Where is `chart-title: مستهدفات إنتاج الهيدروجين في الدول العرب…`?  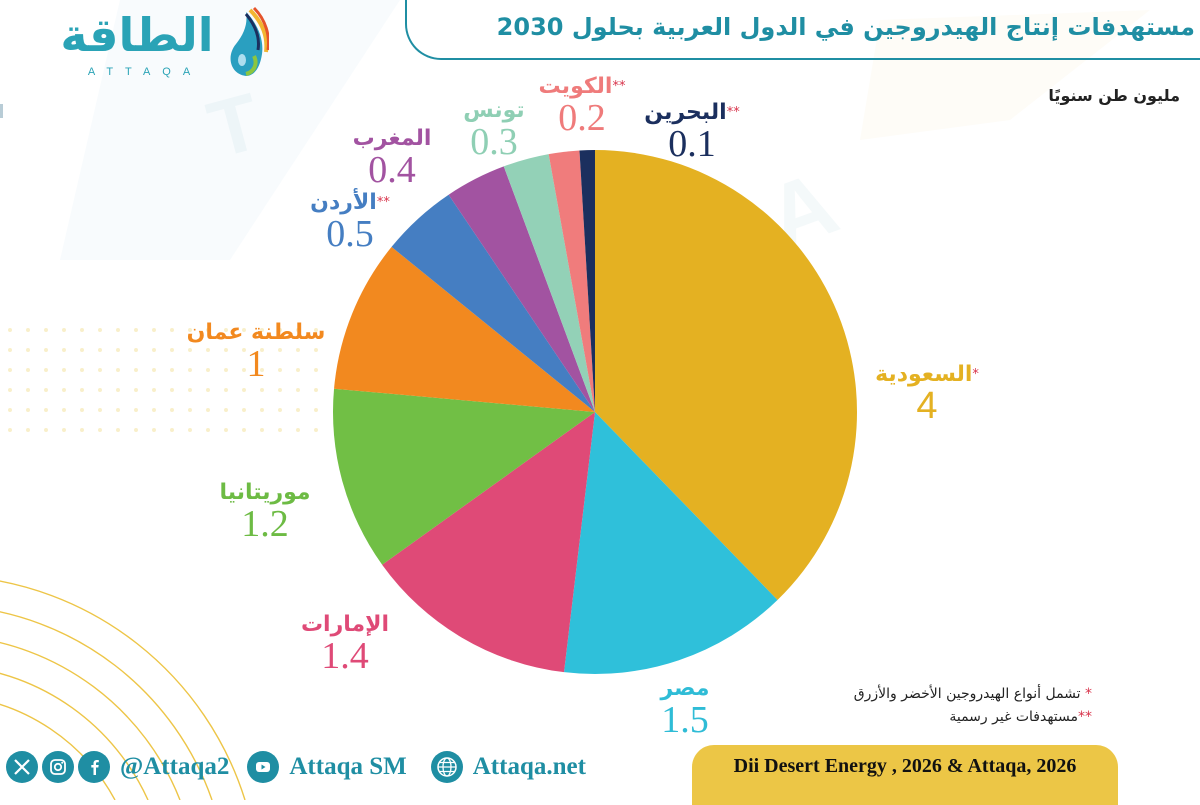
chart-title: مستهدفات إنتاج الهيدروجين في الدول العرب… is located at coordinates (846, 27).